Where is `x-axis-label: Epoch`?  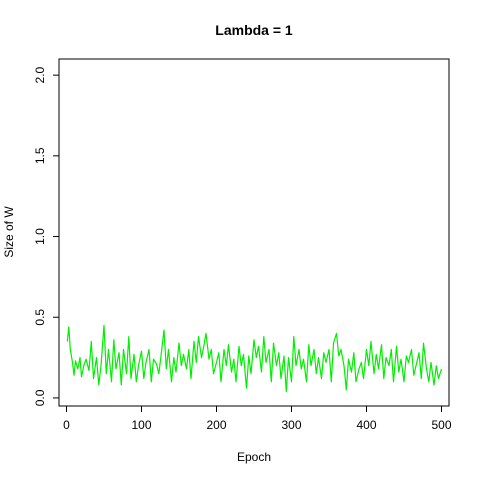
x-axis-label: Epoch is located at coordinates (254, 457).